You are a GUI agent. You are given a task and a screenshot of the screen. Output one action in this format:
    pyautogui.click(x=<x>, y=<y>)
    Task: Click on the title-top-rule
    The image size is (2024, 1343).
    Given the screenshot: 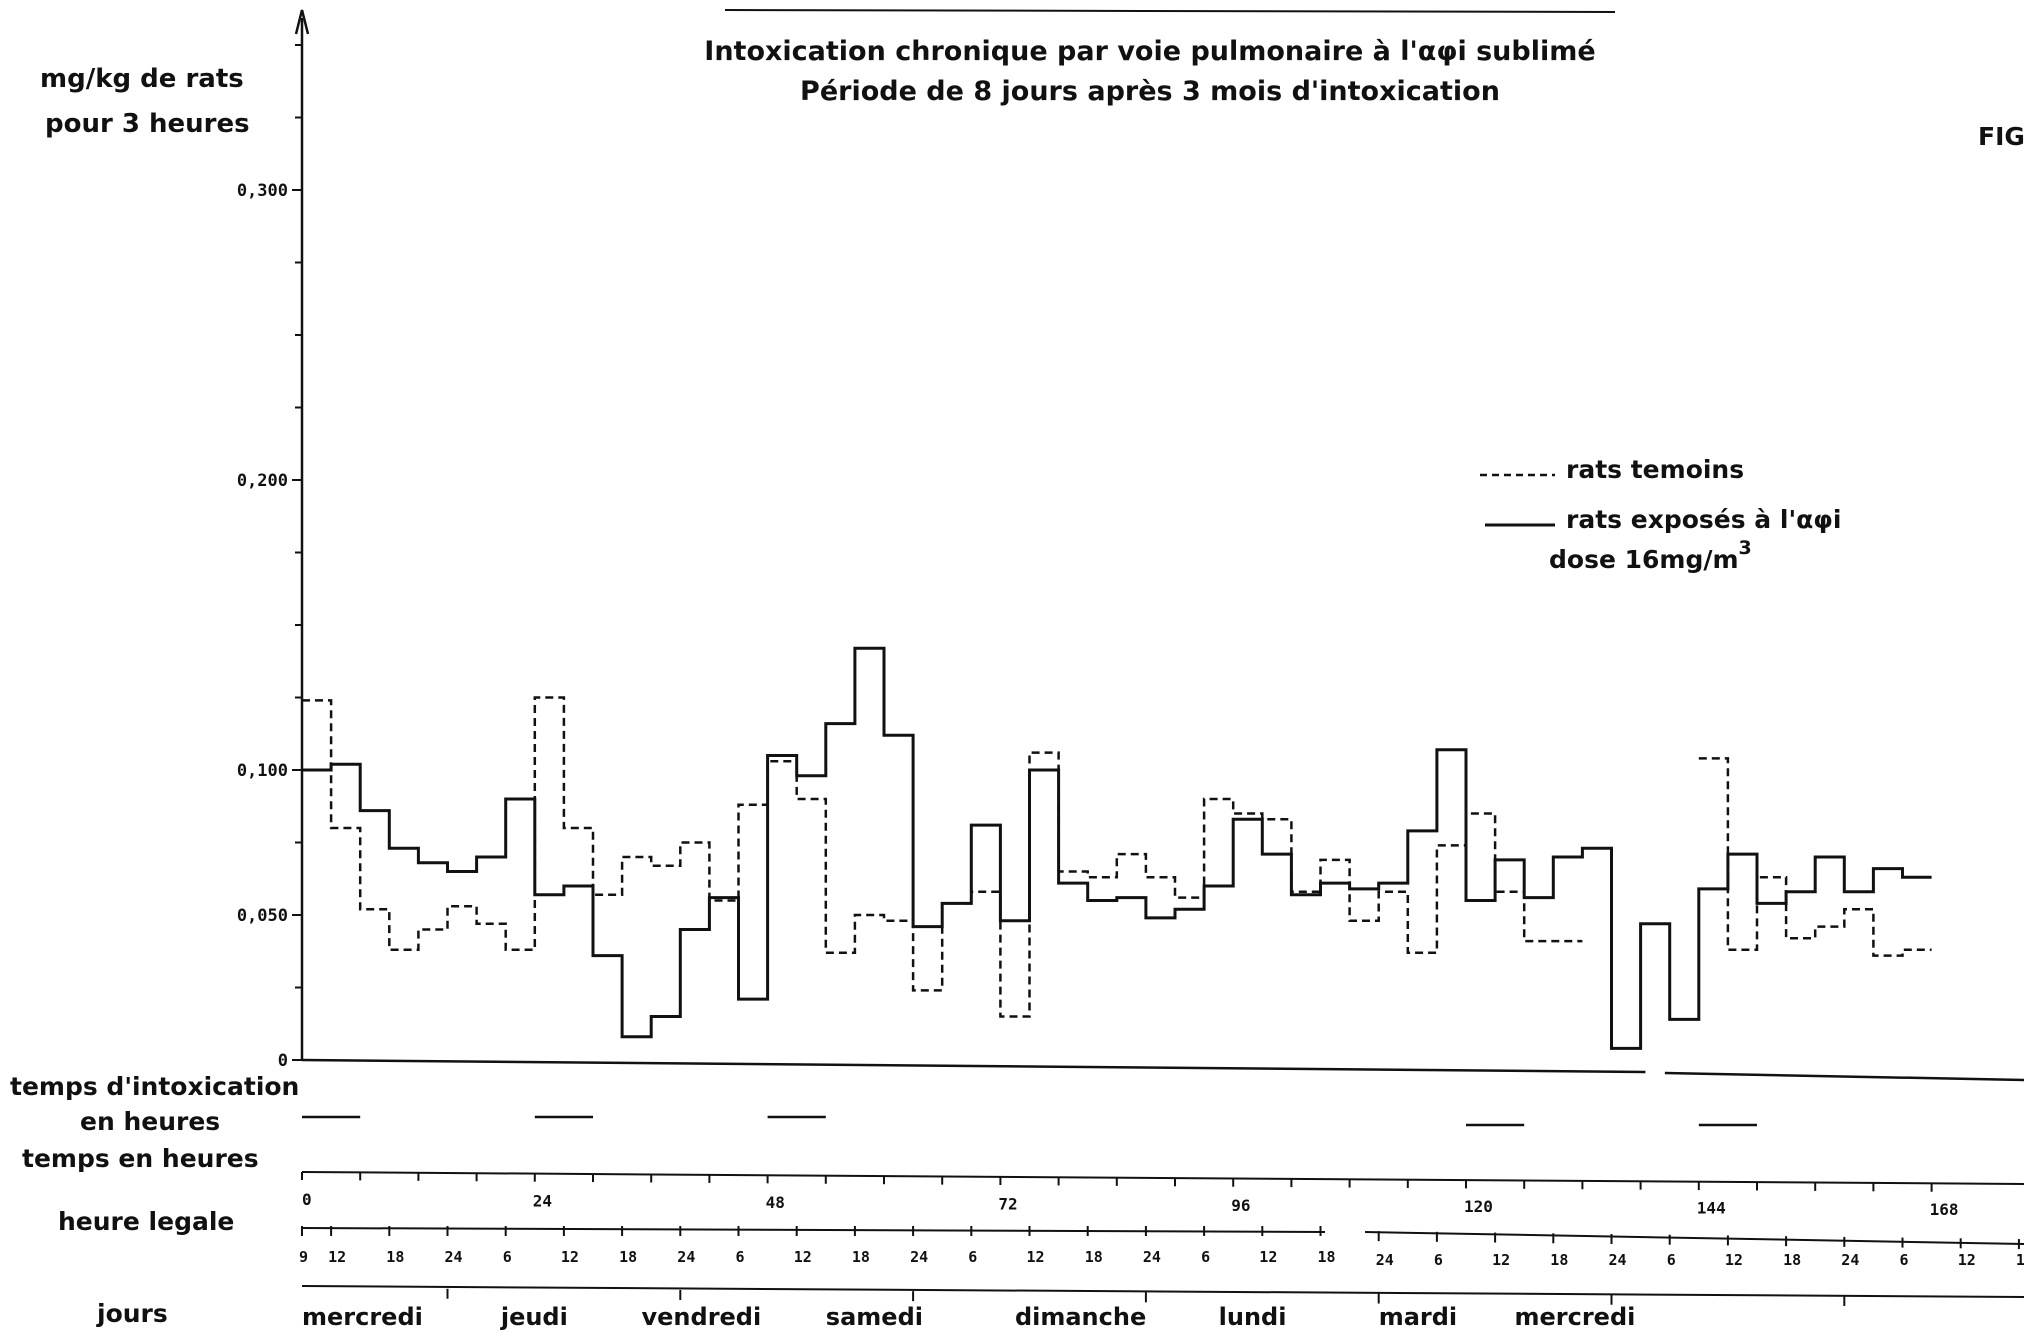 What is the action you would take?
    pyautogui.click(x=1170, y=11)
    